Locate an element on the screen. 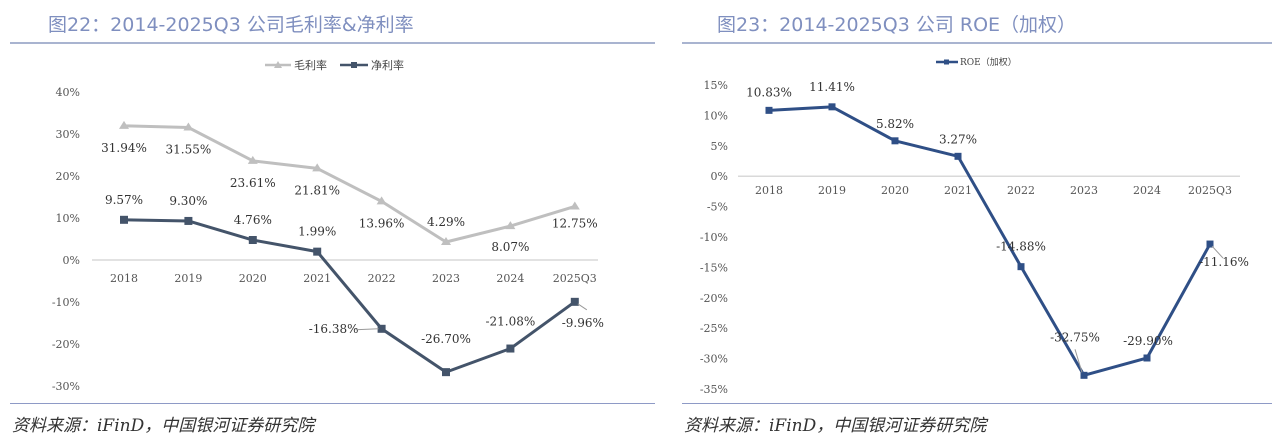 The height and width of the screenshot is (442, 1280). data-label-gross-margin: 12.75% is located at coordinates (575, 223).